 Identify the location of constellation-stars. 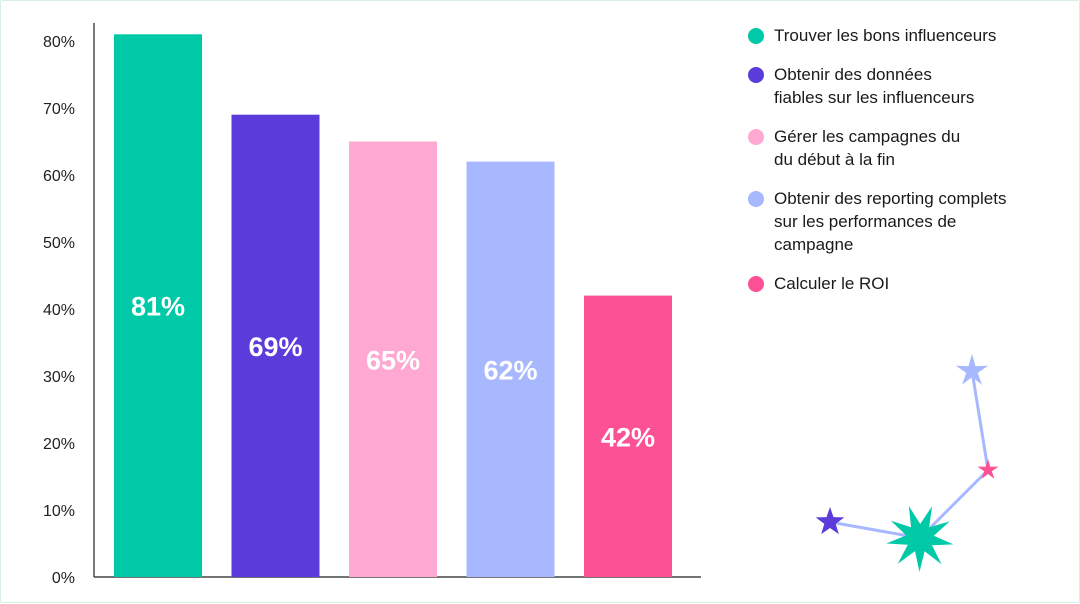
(907, 463).